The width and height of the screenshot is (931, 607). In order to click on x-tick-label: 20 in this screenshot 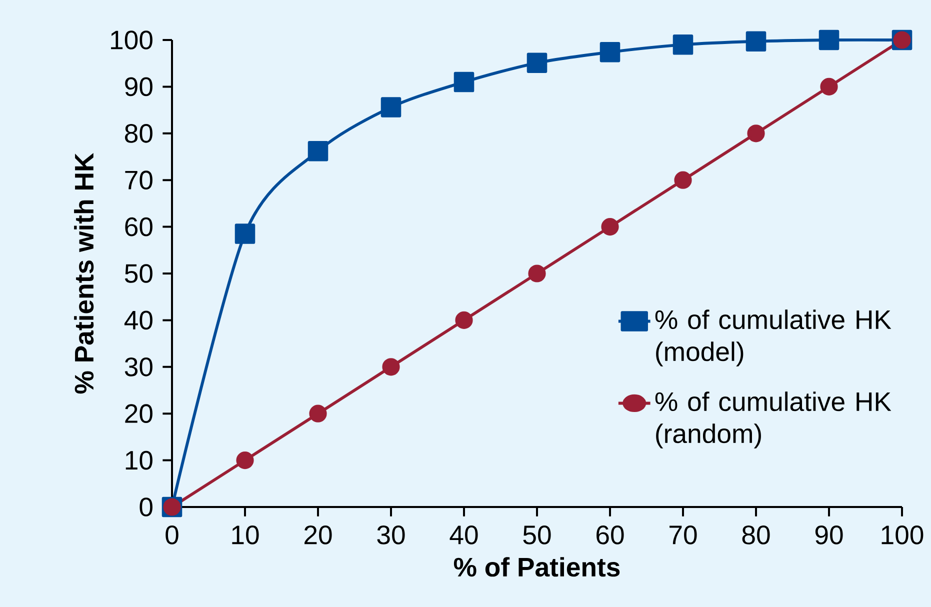, I will do `click(318, 535)`.